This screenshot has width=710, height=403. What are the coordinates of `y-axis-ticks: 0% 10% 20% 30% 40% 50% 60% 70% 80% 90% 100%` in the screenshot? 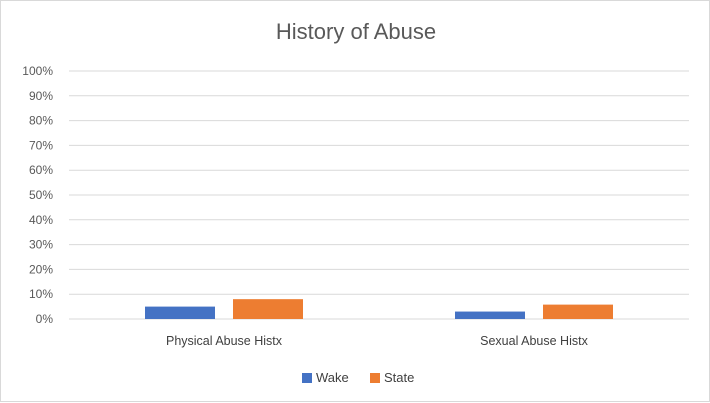 It's located at (37, 195).